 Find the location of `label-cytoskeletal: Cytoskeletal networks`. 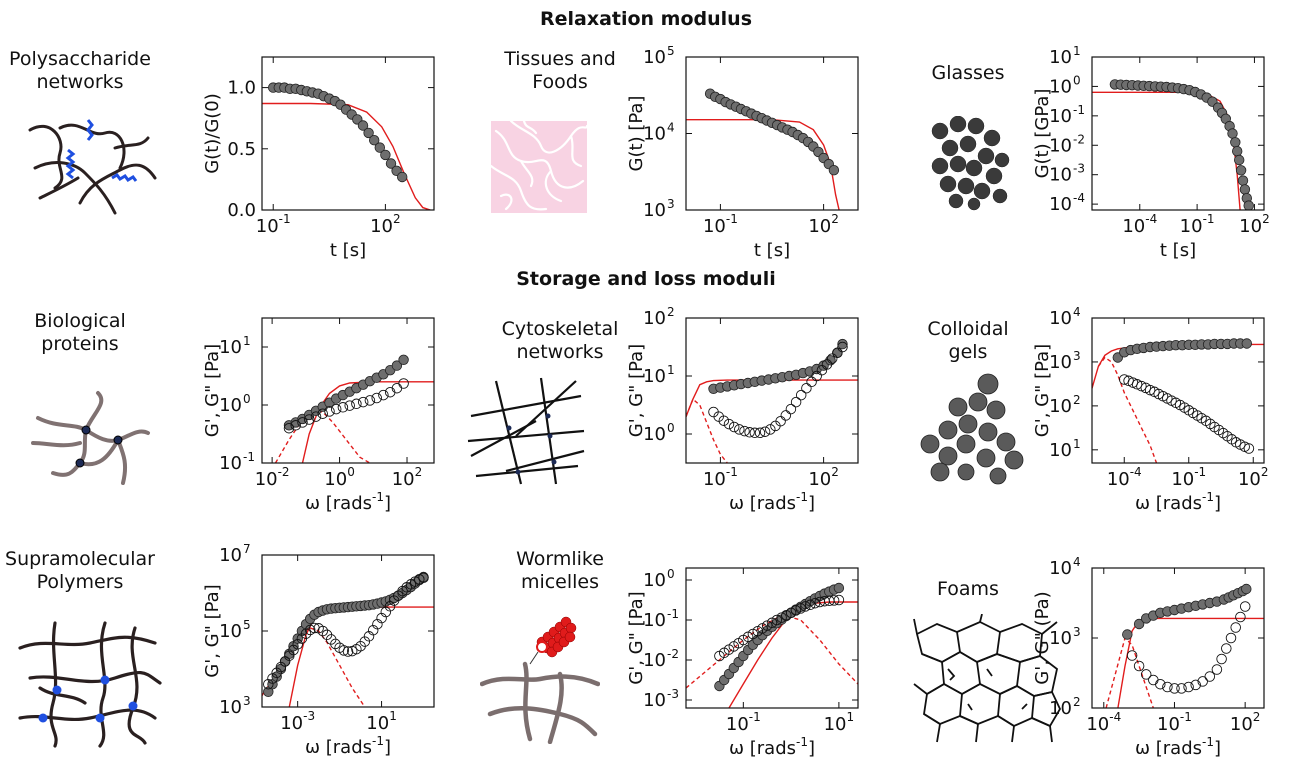

label-cytoskeletal: Cytoskeletal networks is located at coordinates (560, 340).